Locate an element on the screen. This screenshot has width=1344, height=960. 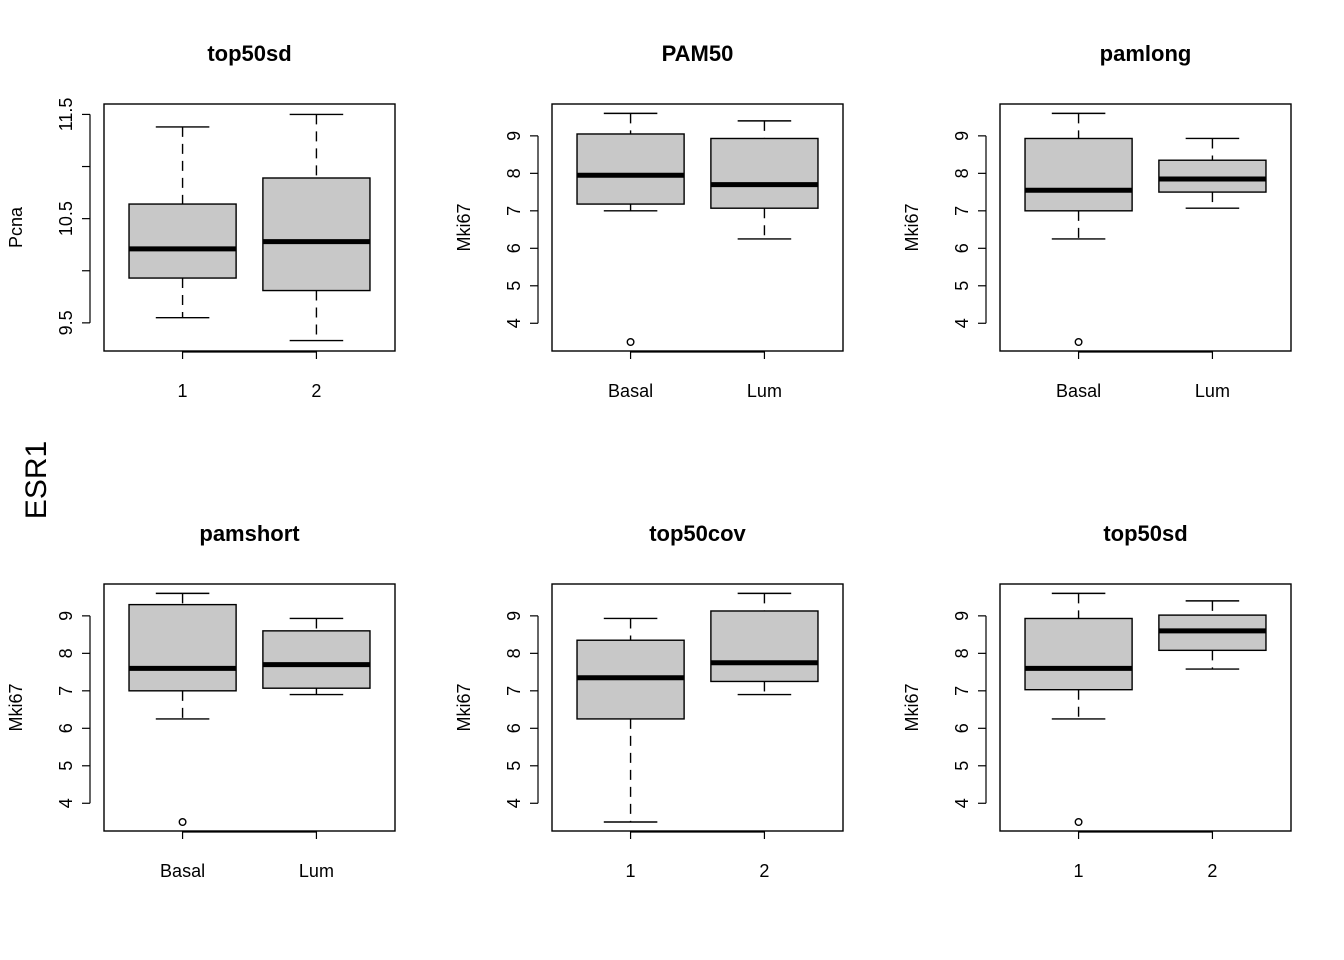
boxplot-panel: pamshort Mki67 4 5 6 7 8 9 Basal Lum is located at coordinates (201, 701).